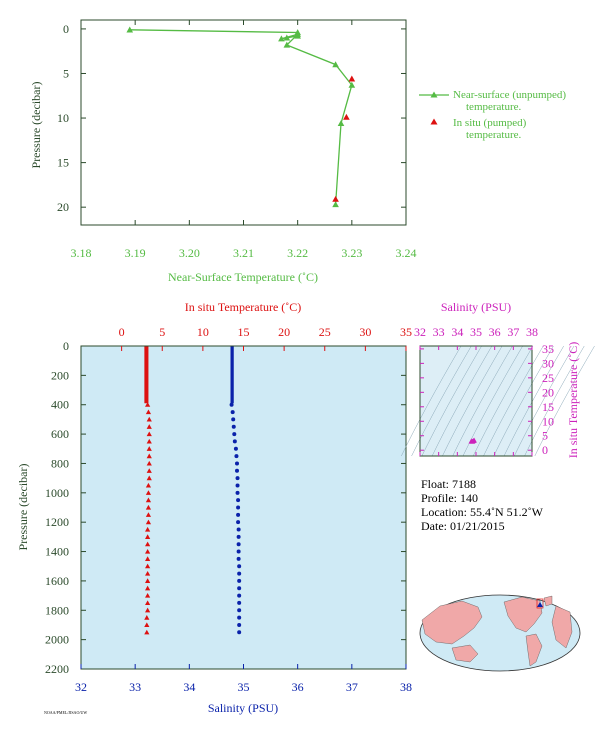 The image size is (601, 732). What do you see at coordinates (452, 622) in the screenshot?
I see `map-land-asia` at bounding box center [452, 622].